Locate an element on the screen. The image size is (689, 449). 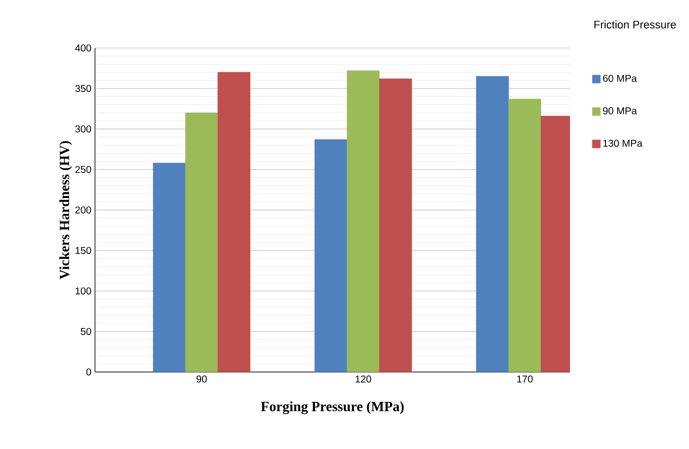
legend-label: 60 MPa is located at coordinates (620, 78).